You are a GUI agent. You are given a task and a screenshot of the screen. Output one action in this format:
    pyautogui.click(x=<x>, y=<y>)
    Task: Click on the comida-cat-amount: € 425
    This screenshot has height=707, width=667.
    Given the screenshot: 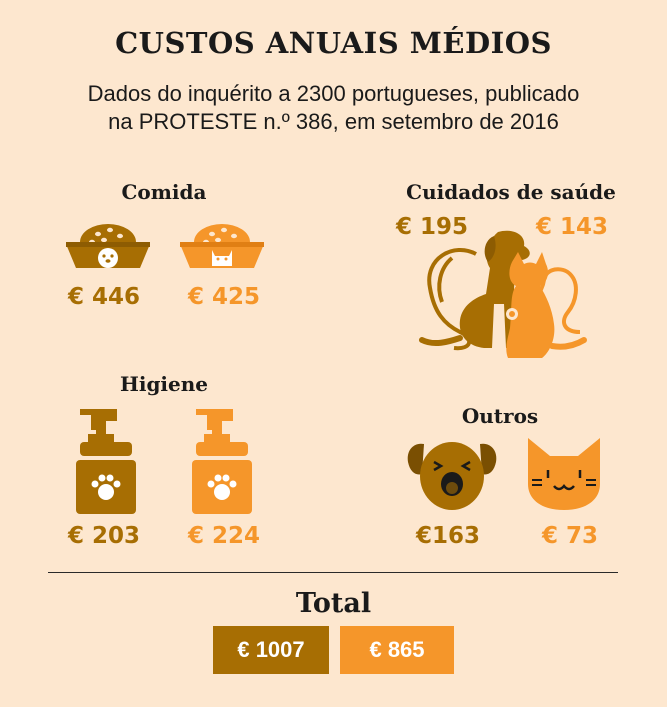 What is the action you would take?
    pyautogui.click(x=224, y=297)
    